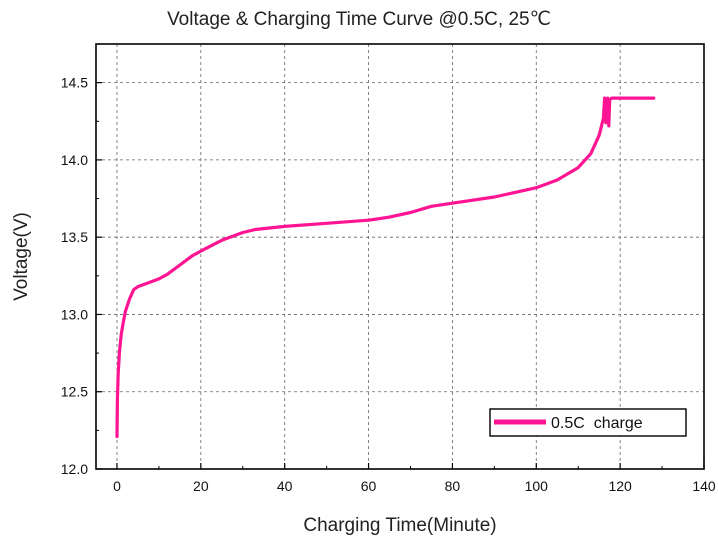 This screenshot has height=542, width=718. I want to click on x-tick-label: 40, so click(285, 486).